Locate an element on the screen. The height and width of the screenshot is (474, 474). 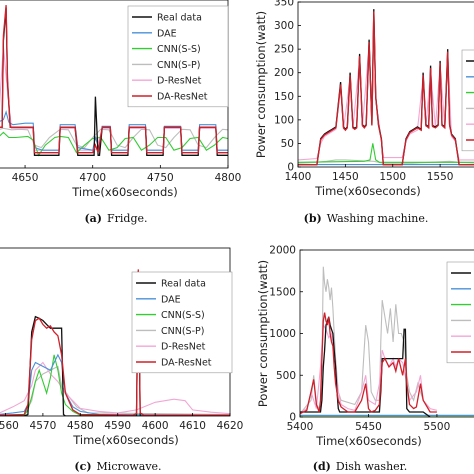
x-tick-label: 4700 is located at coordinates (92, 178).